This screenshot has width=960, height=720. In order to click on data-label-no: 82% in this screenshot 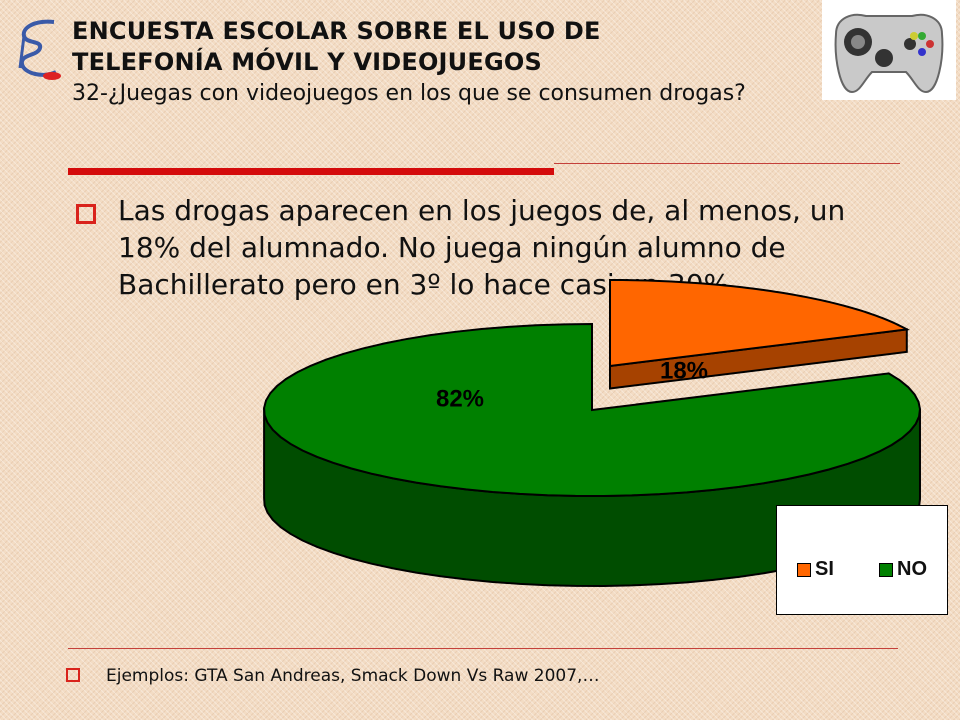, I will do `click(460, 398)`.